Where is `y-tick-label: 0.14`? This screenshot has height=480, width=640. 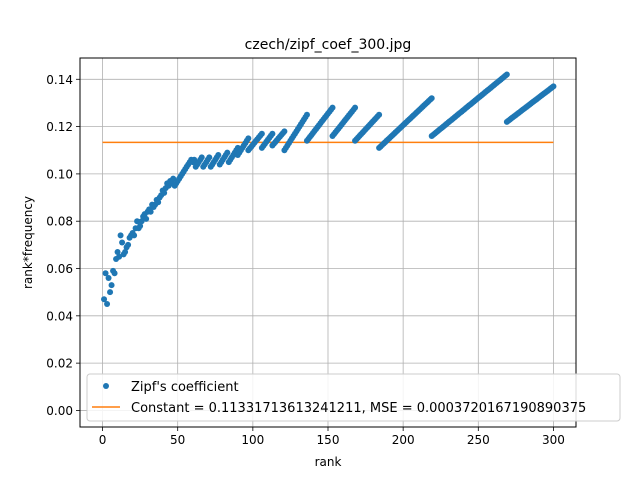
y-tick-label: 0.14 is located at coordinates (59, 80).